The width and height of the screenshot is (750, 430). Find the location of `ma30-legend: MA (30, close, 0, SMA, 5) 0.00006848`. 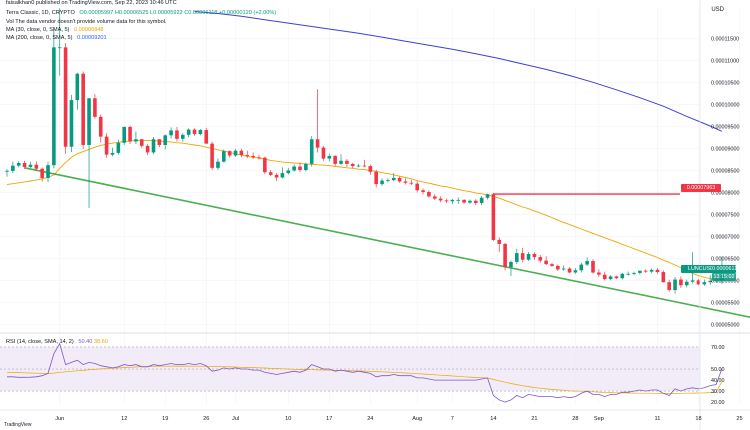

ma30-legend: MA (30, close, 0, SMA, 5) 0.00006848 is located at coordinates (55, 30).